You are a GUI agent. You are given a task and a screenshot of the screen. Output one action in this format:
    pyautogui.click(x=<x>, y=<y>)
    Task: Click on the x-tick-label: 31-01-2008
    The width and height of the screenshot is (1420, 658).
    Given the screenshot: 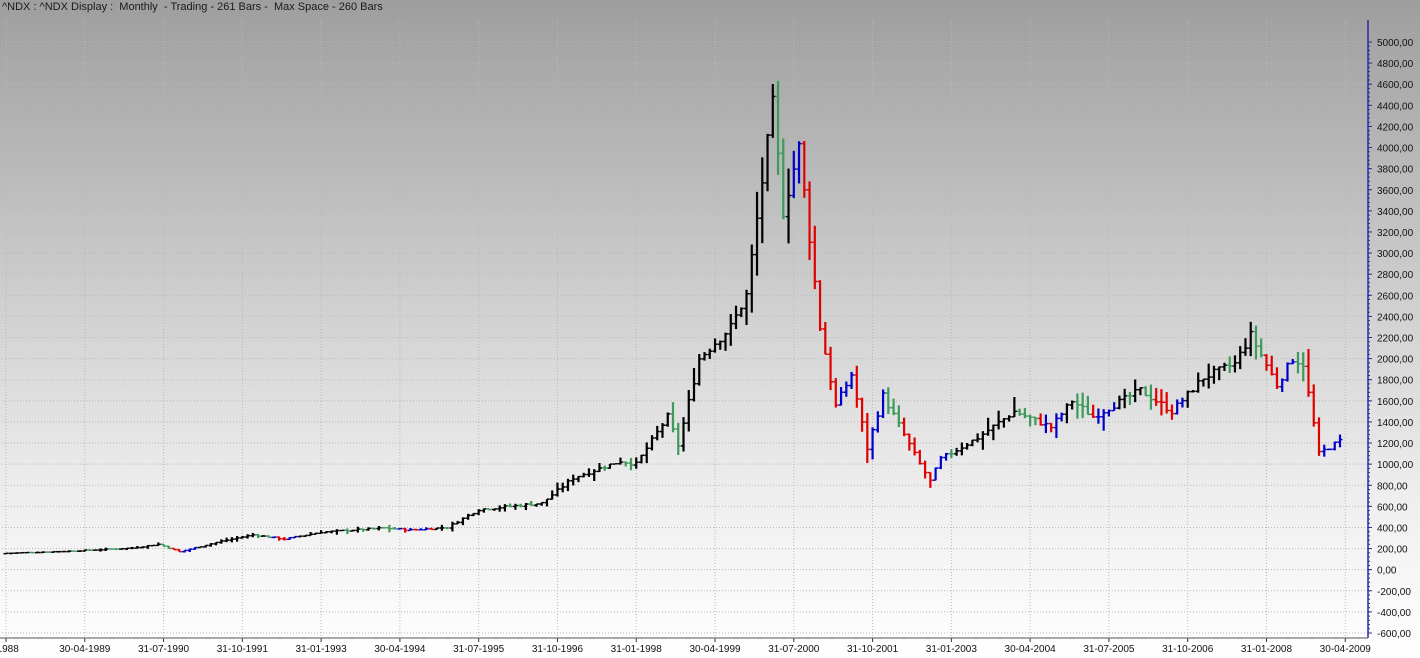 What is the action you would take?
    pyautogui.click(x=1267, y=649)
    